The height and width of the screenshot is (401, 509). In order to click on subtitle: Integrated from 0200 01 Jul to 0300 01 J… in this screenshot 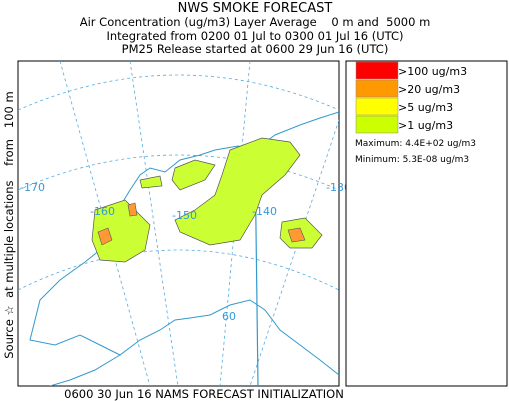, I will do `click(254, 36)`.